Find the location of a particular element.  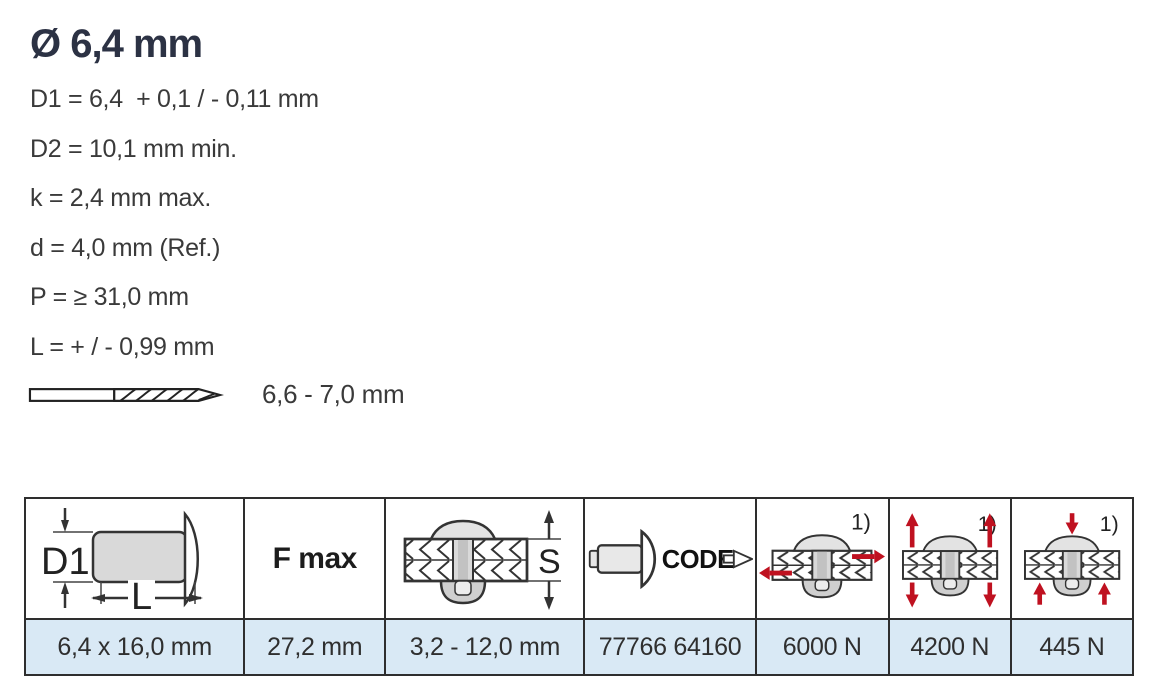

pull-through-header: 1) is located at coordinates (1072, 558).